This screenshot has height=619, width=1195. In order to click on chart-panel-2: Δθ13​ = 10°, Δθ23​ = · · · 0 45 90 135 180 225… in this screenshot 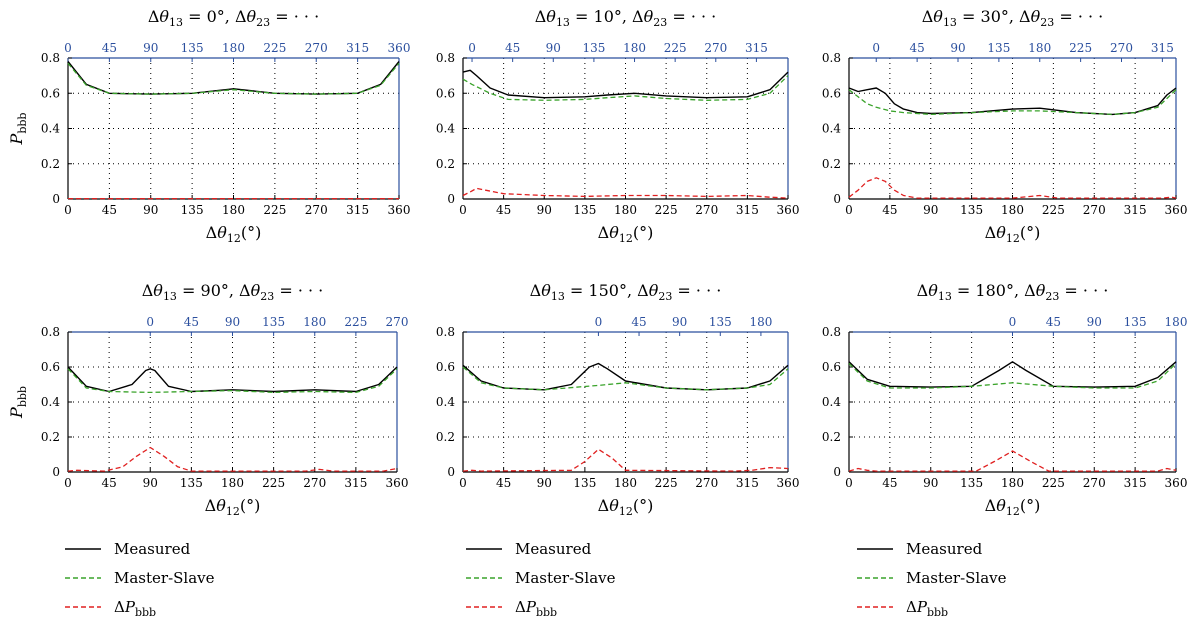, I will do `click(618, 126)`.